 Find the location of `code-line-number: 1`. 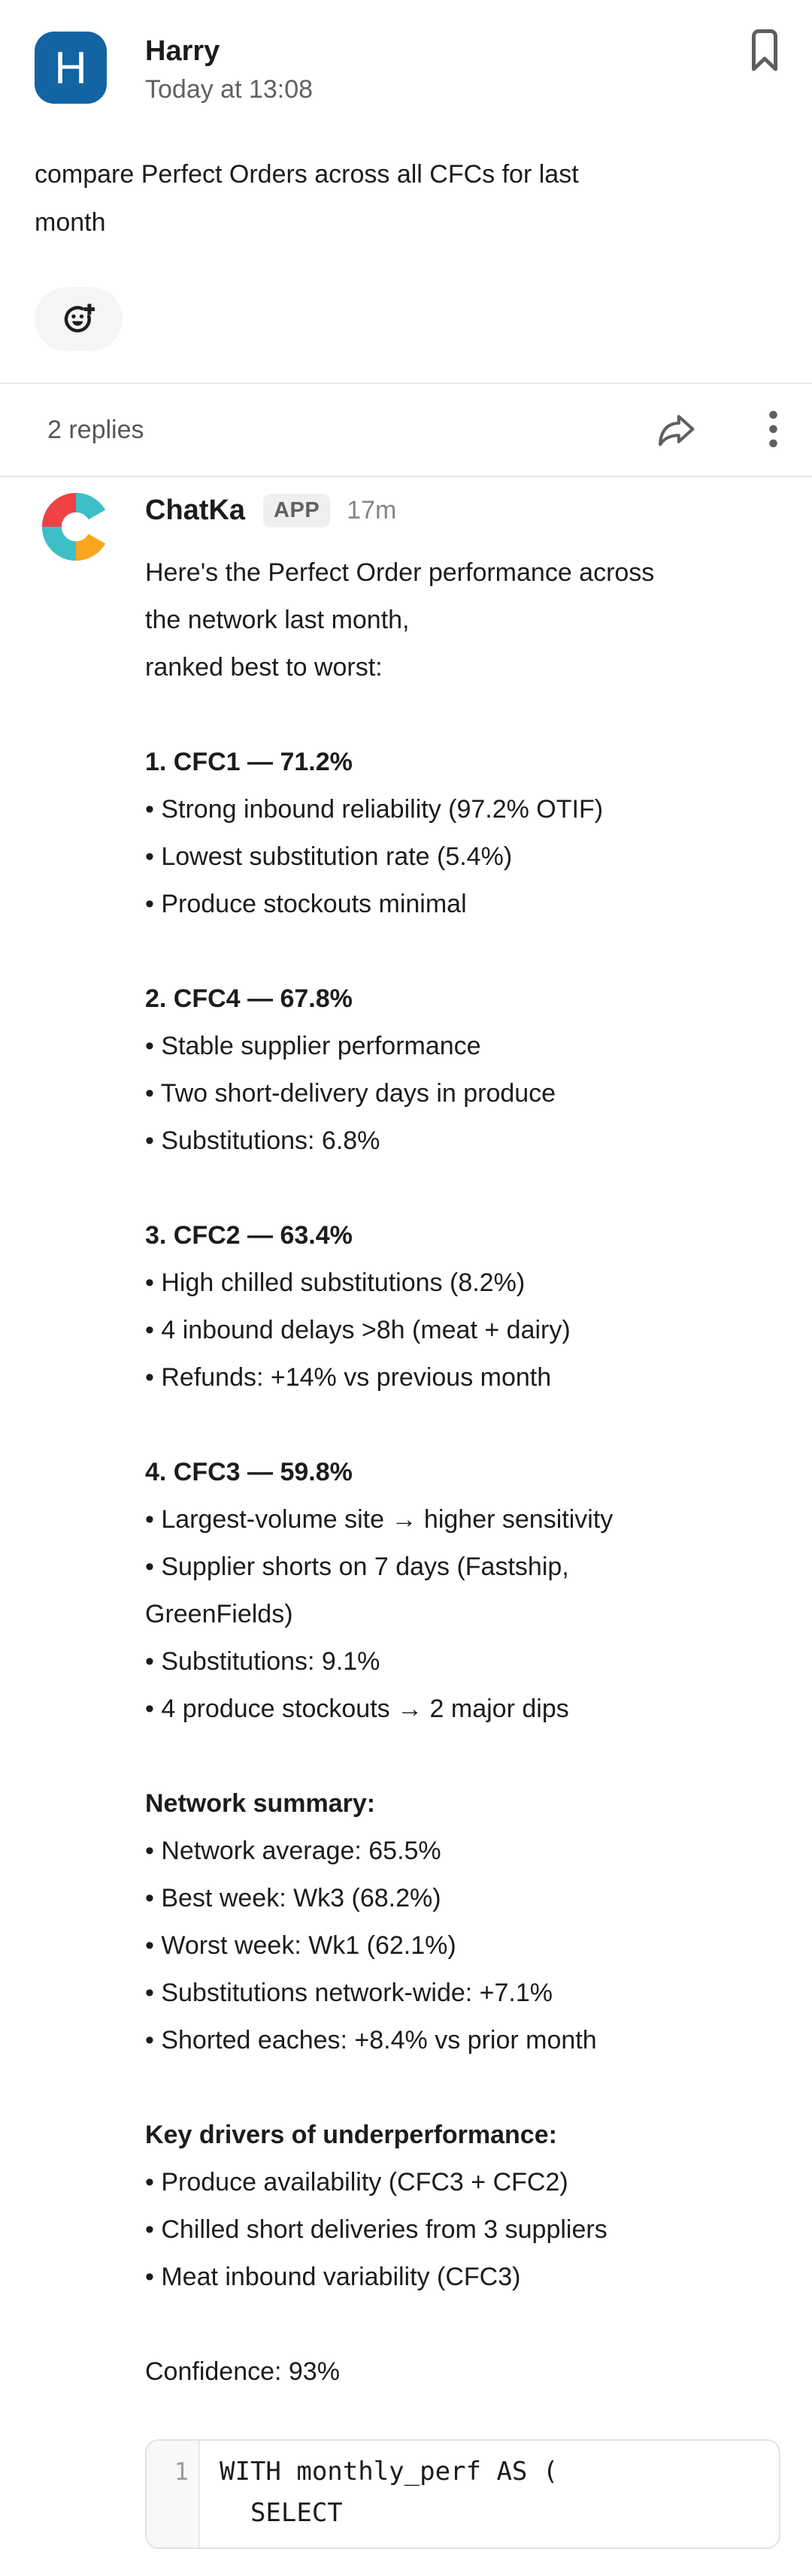

code-line-number: 1 is located at coordinates (173, 2494).